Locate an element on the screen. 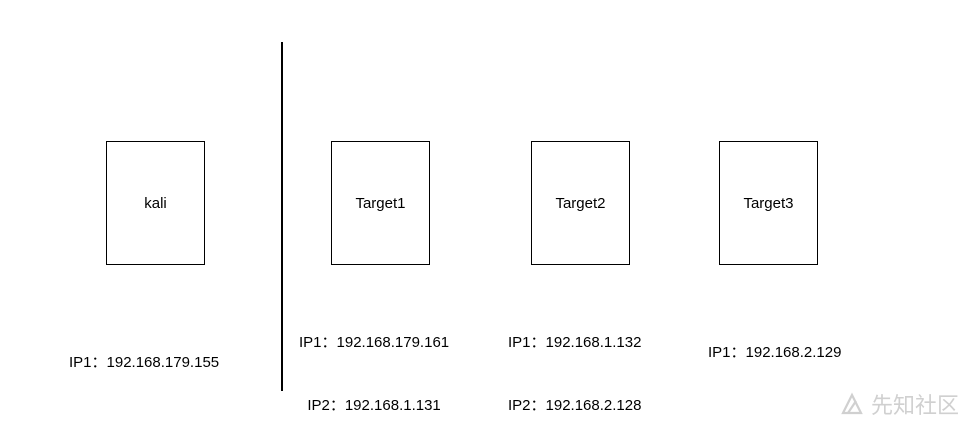  target2-ip-list: IP1：192.168.1.132 IP2：192.168.2.128 is located at coordinates (574, 363).